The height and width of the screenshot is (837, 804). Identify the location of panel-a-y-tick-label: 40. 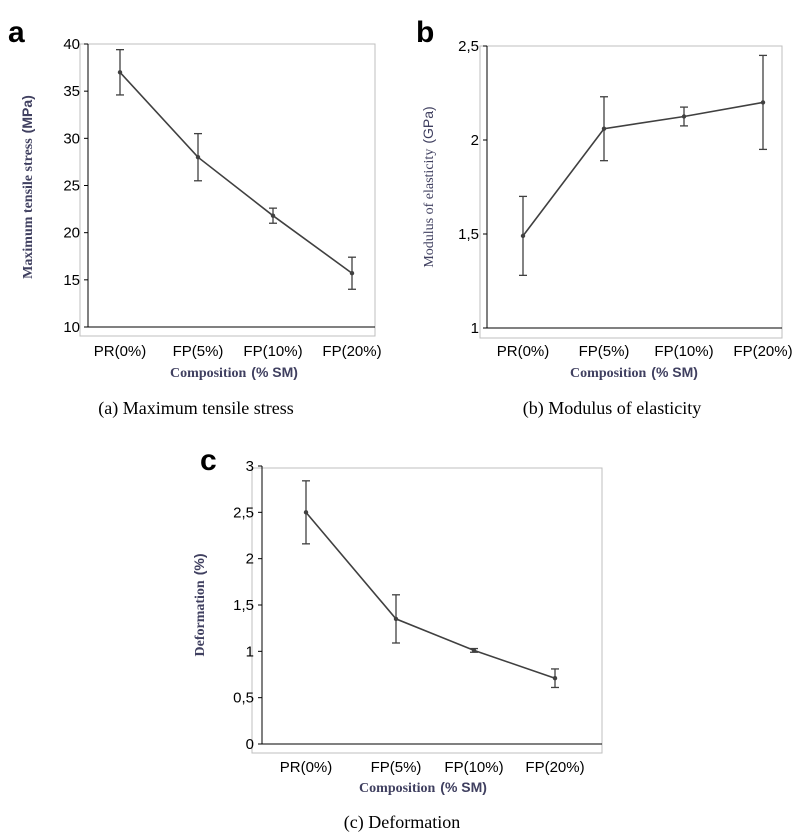
(71, 44).